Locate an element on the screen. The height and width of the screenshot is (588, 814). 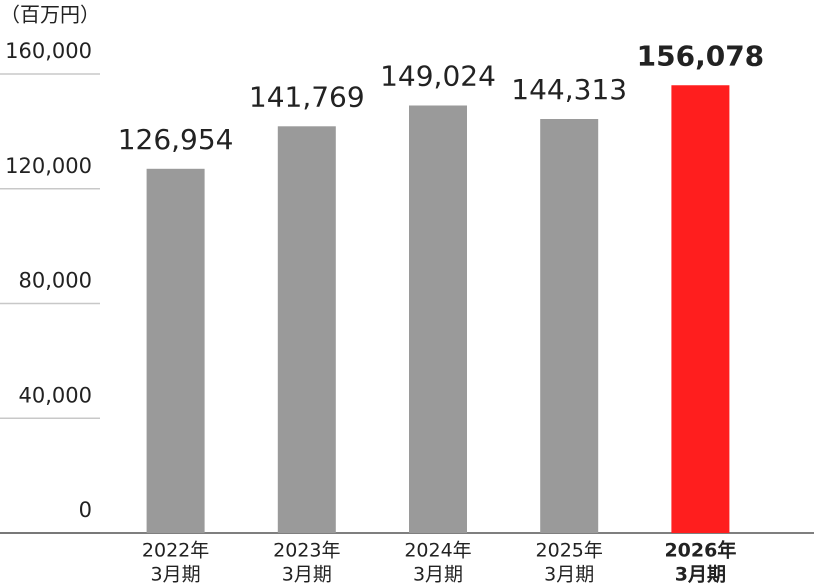
value-label: 141,769 is located at coordinates (307, 96).